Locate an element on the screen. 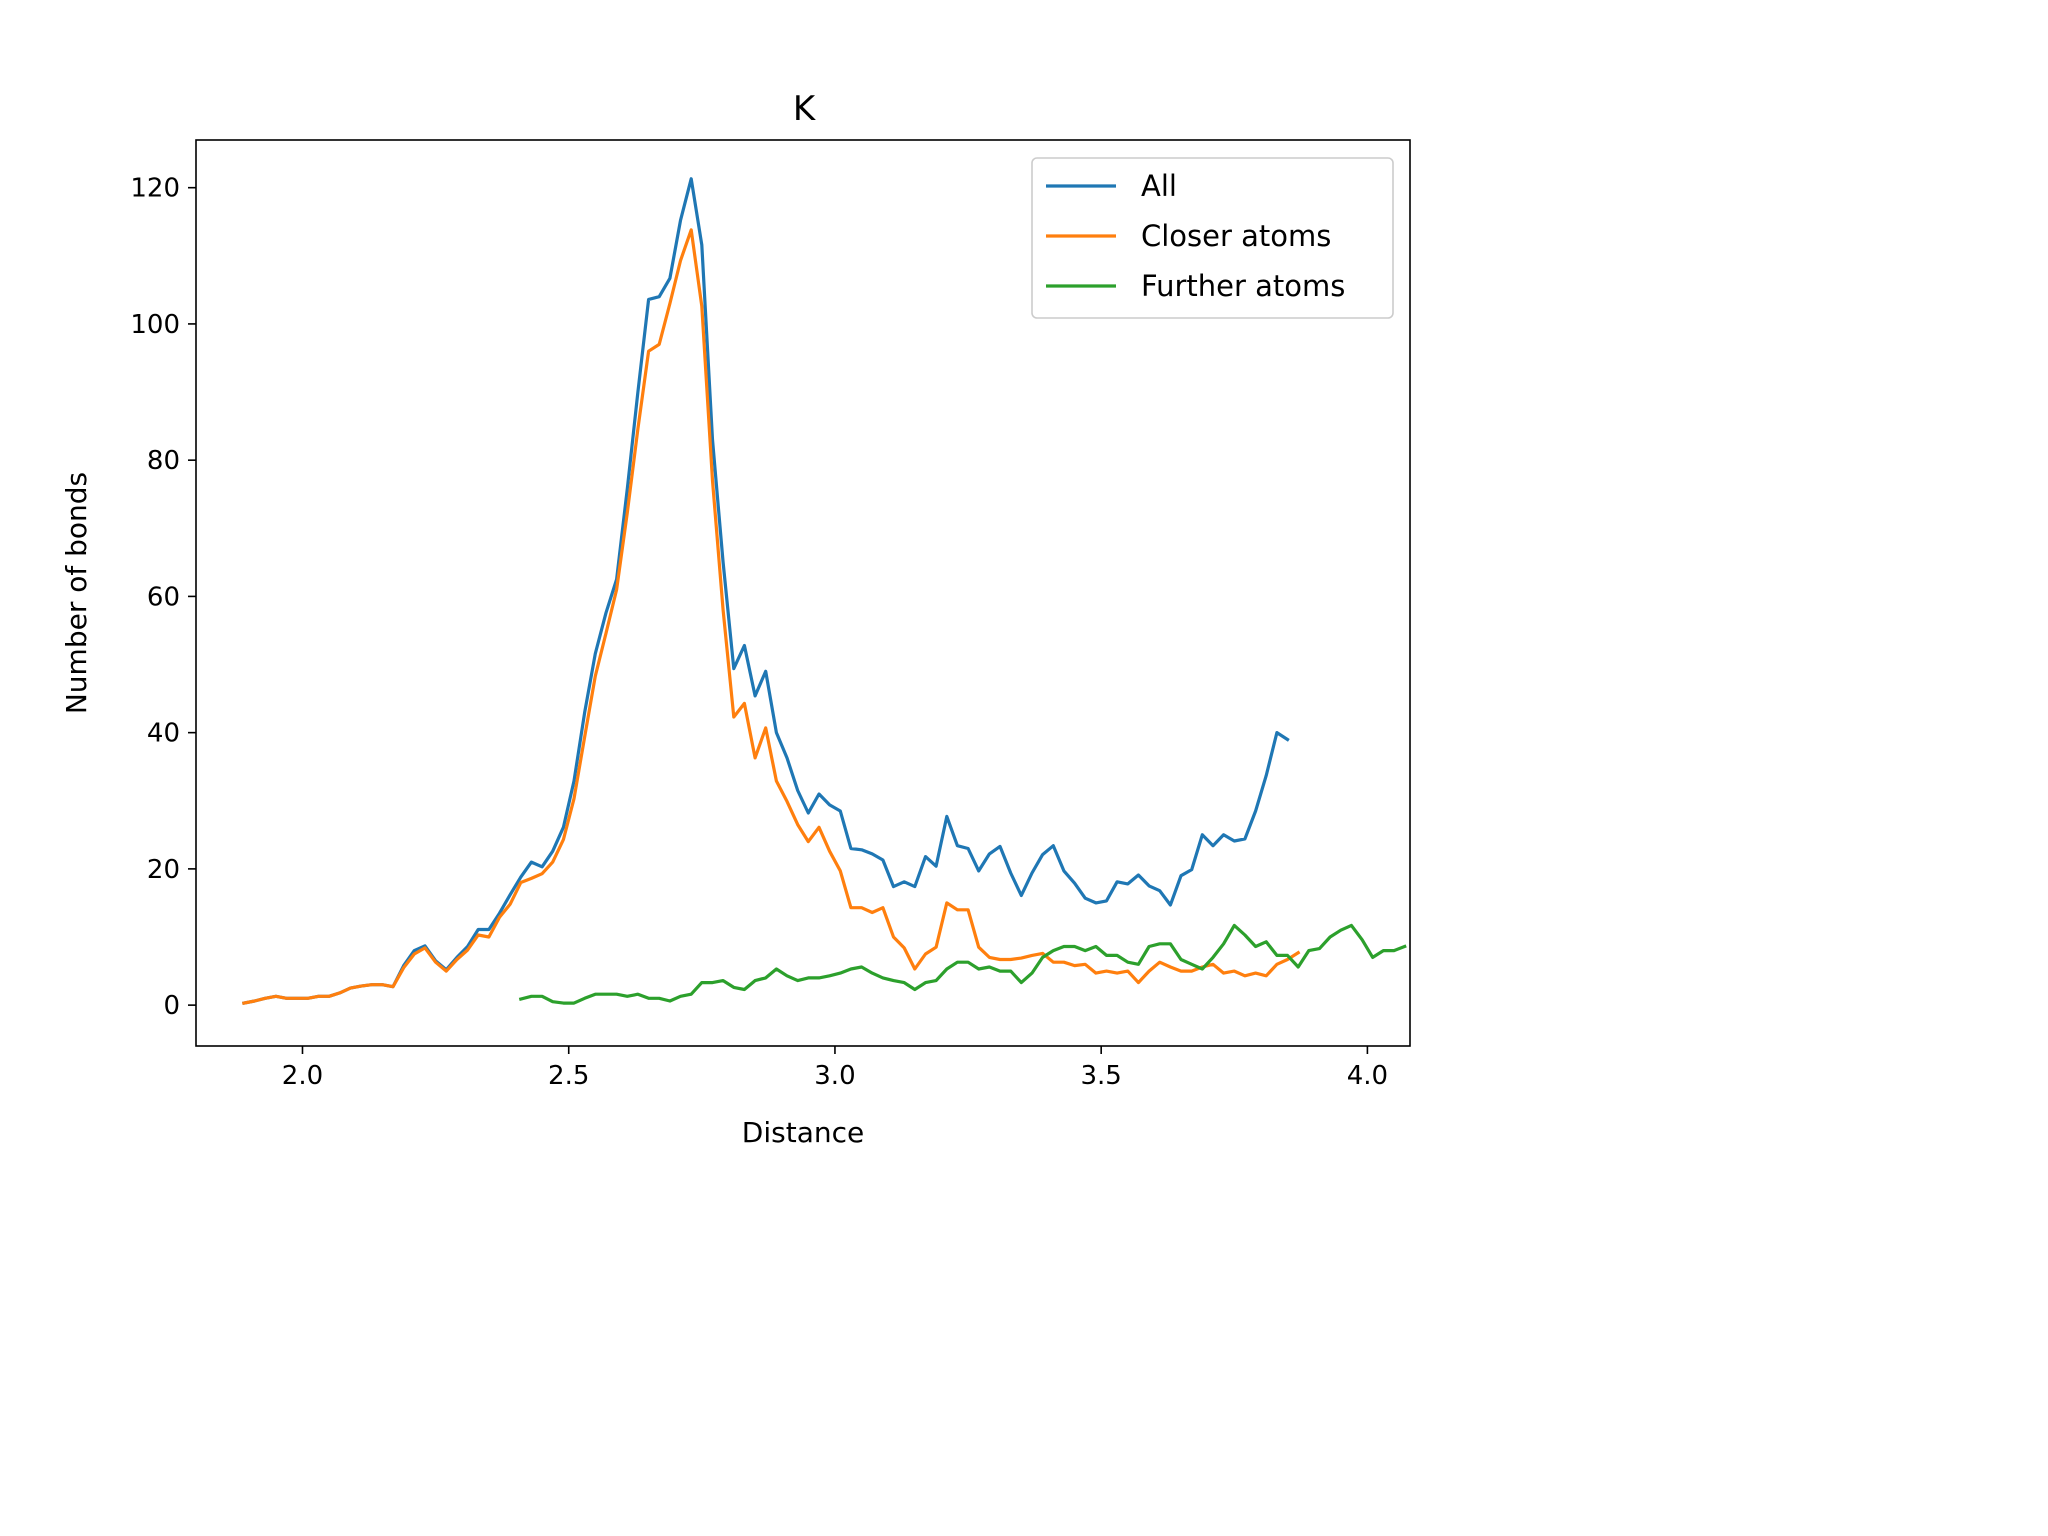 Image resolution: width=2048 pixels, height=1536 pixels. legend-box is located at coordinates (1212, 238).